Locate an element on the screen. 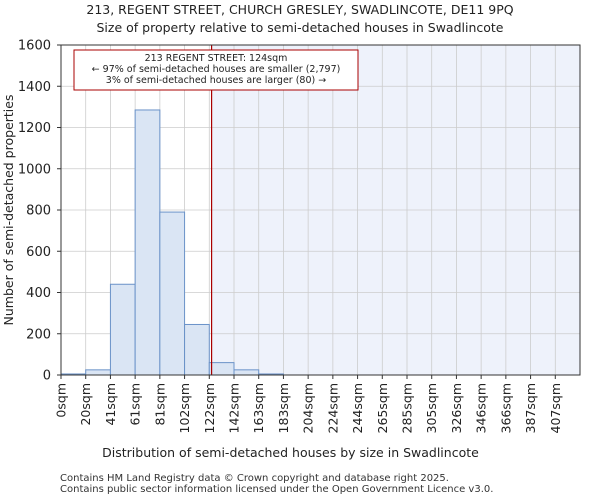 The image size is (600, 500). y-tick-label: 1200 is located at coordinates (34, 128).